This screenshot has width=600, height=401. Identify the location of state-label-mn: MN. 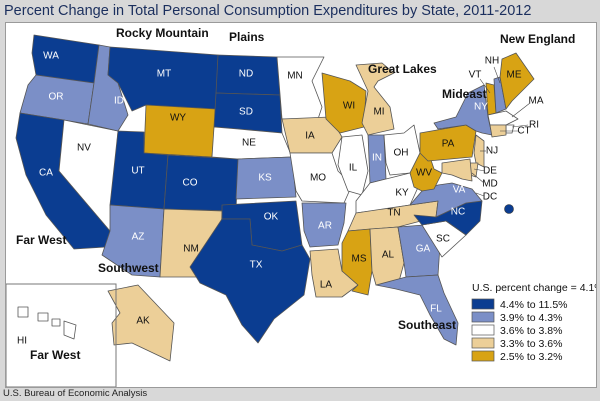
(295, 76).